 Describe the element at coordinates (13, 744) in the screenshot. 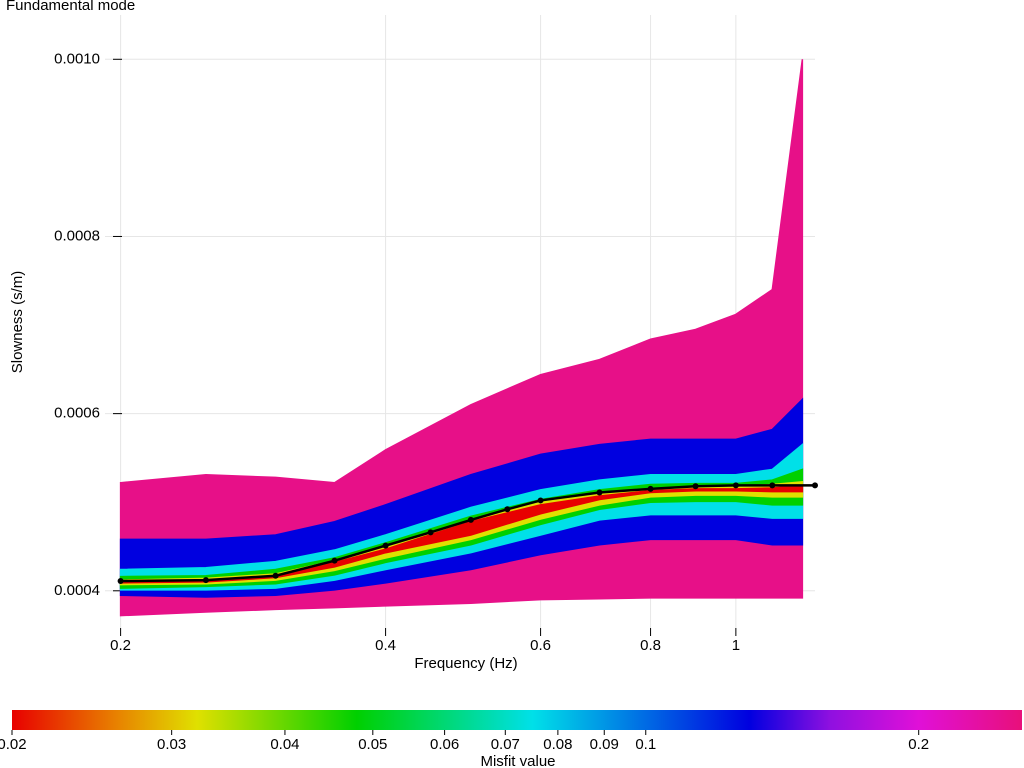

I see `colorbar-tick-label: 0.02` at that location.